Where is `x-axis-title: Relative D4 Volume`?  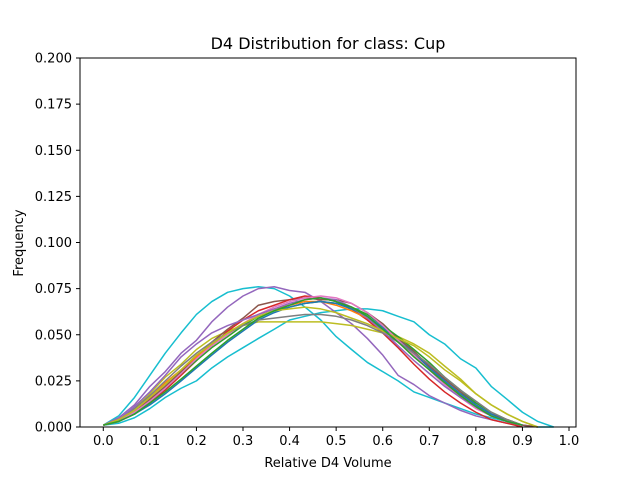
x-axis-title: Relative D4 Volume is located at coordinates (327, 463).